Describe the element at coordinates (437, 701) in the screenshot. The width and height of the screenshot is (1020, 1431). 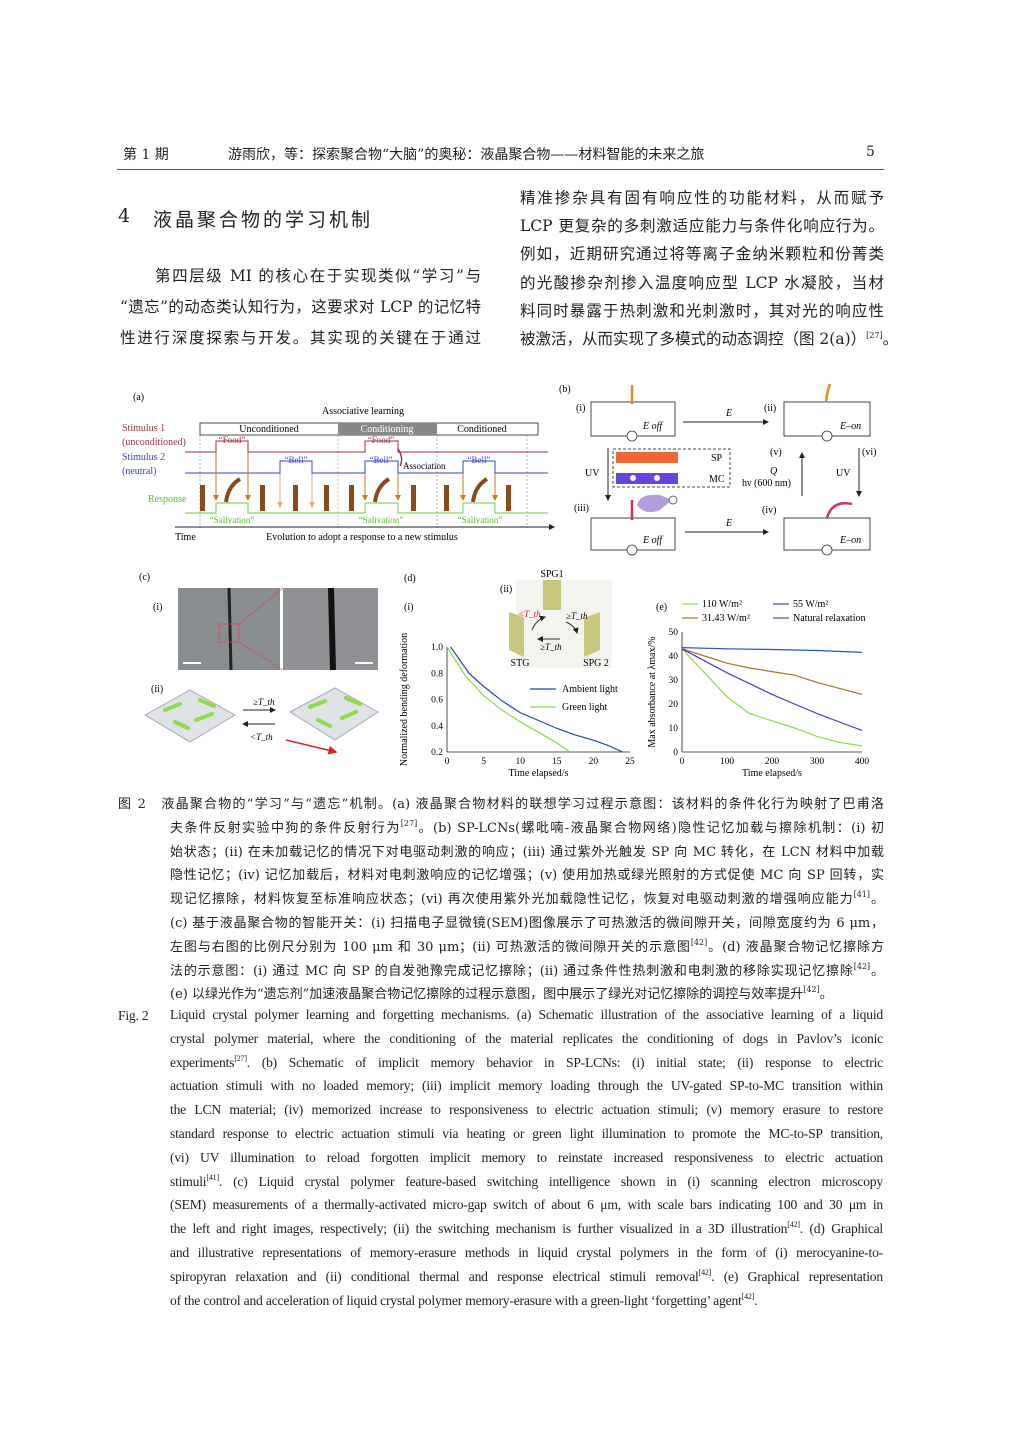
I see `y-tick-label: 0.6` at that location.